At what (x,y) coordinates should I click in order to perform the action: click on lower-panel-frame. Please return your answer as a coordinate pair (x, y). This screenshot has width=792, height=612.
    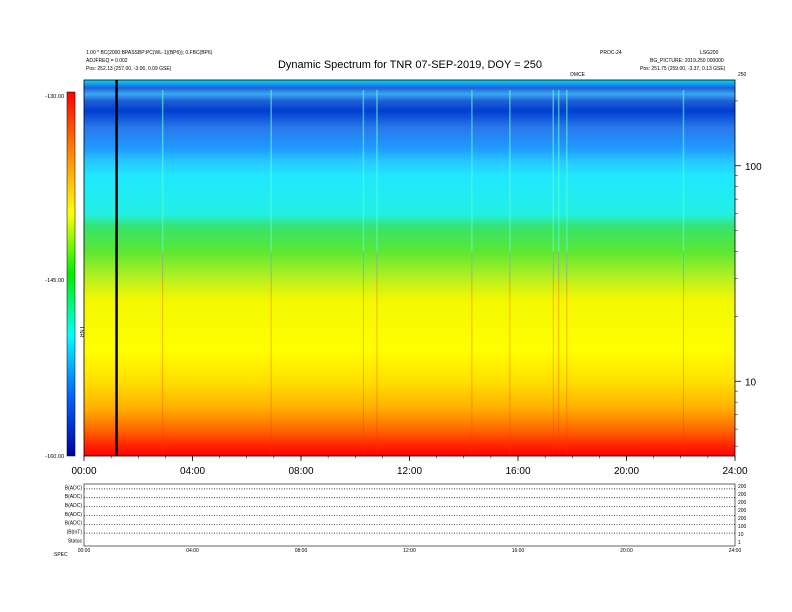
    Looking at the image, I should click on (409, 515).